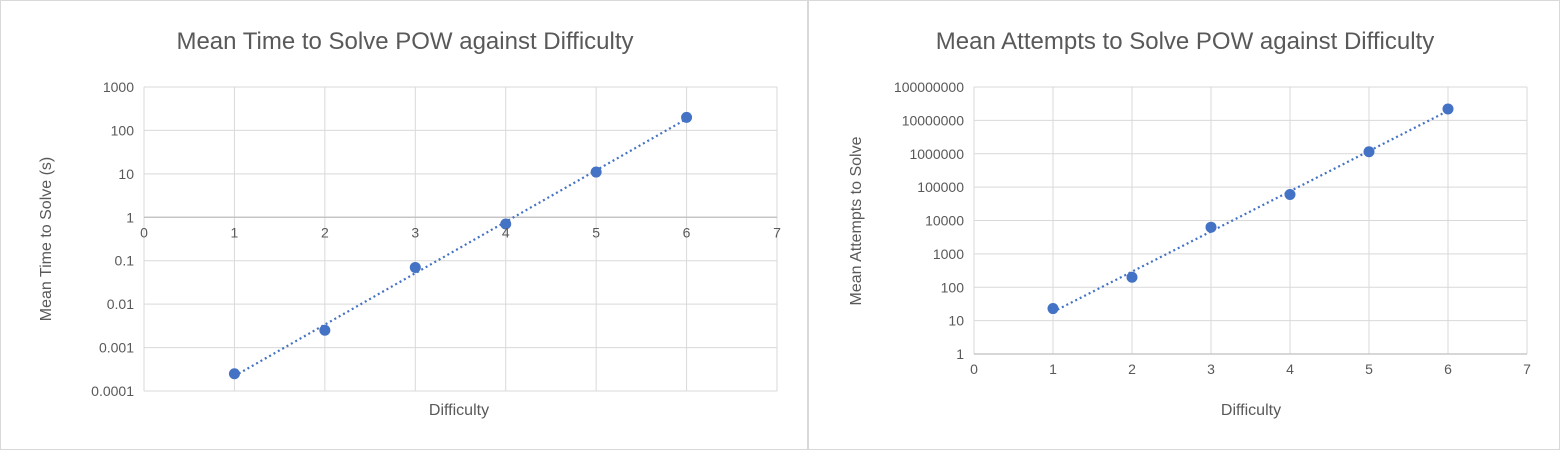  I want to click on y-tick-label: 100000000, so click(929, 87).